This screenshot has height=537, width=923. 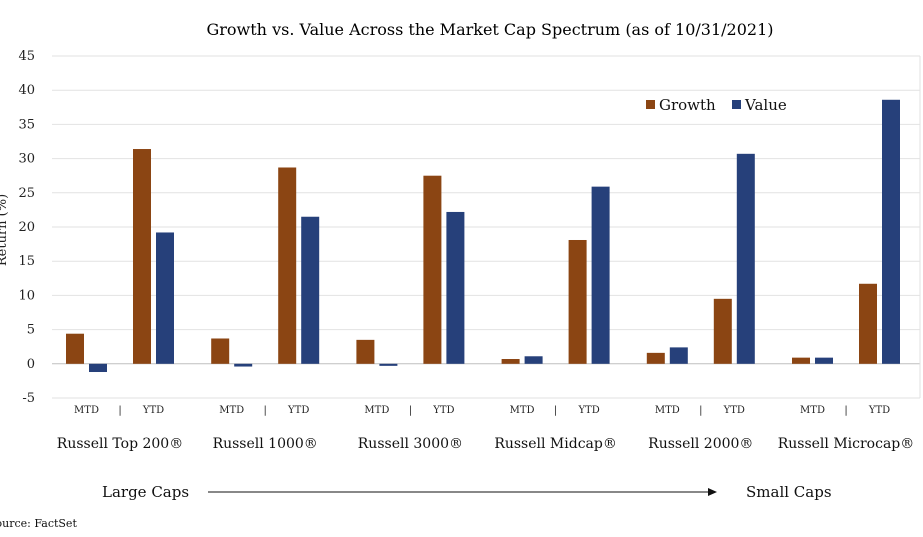 What do you see at coordinates (26, 193) in the screenshot?
I see `y-tick-label: 25` at bounding box center [26, 193].